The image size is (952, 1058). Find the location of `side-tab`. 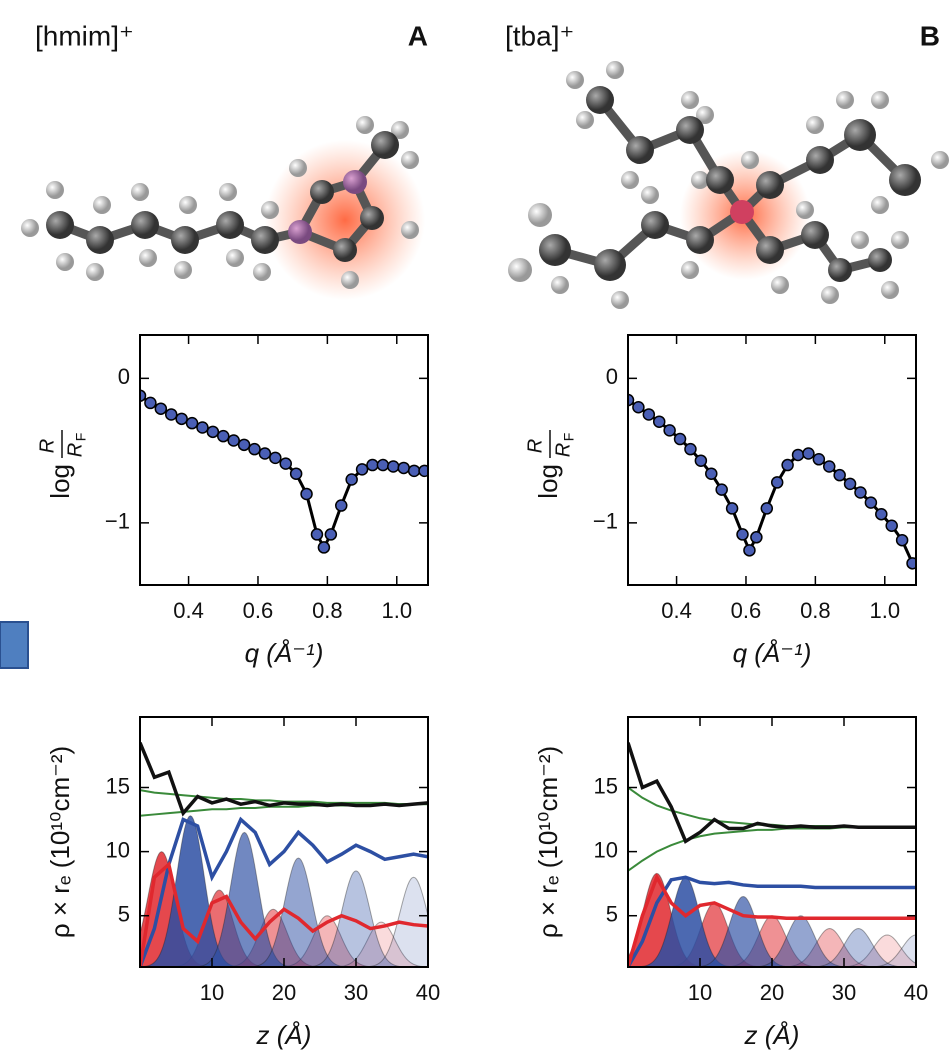

side-tab is located at coordinates (14, 645).